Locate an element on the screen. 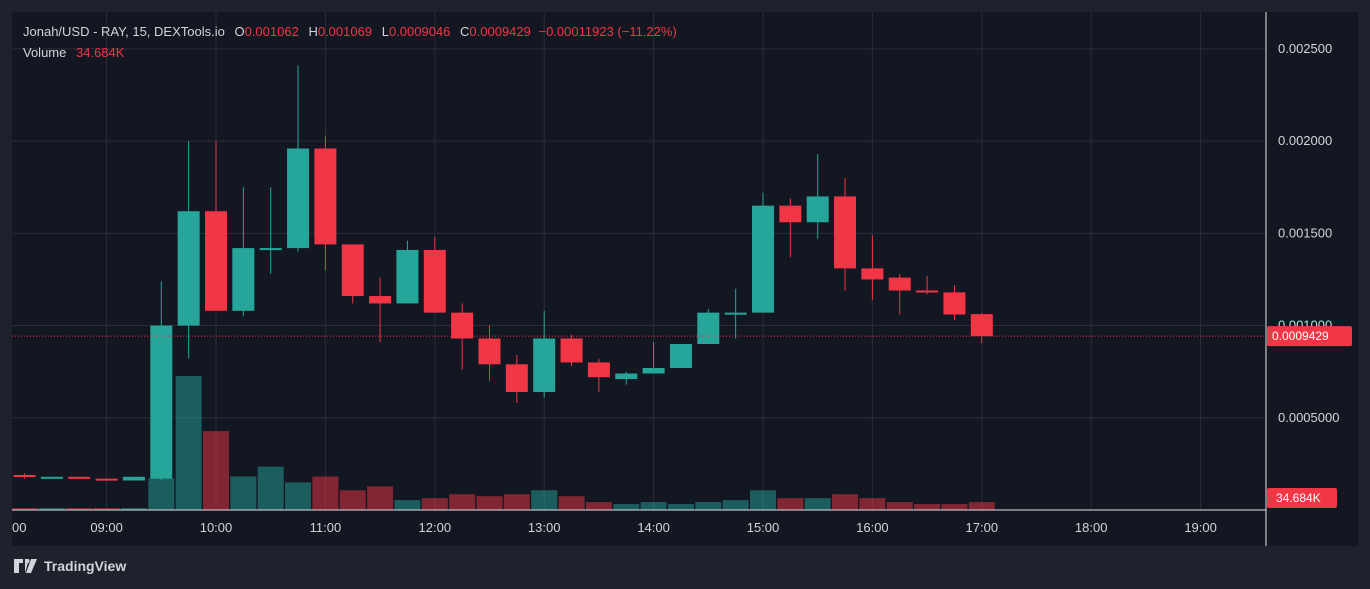  open-value: 0.001062 is located at coordinates (271, 31).